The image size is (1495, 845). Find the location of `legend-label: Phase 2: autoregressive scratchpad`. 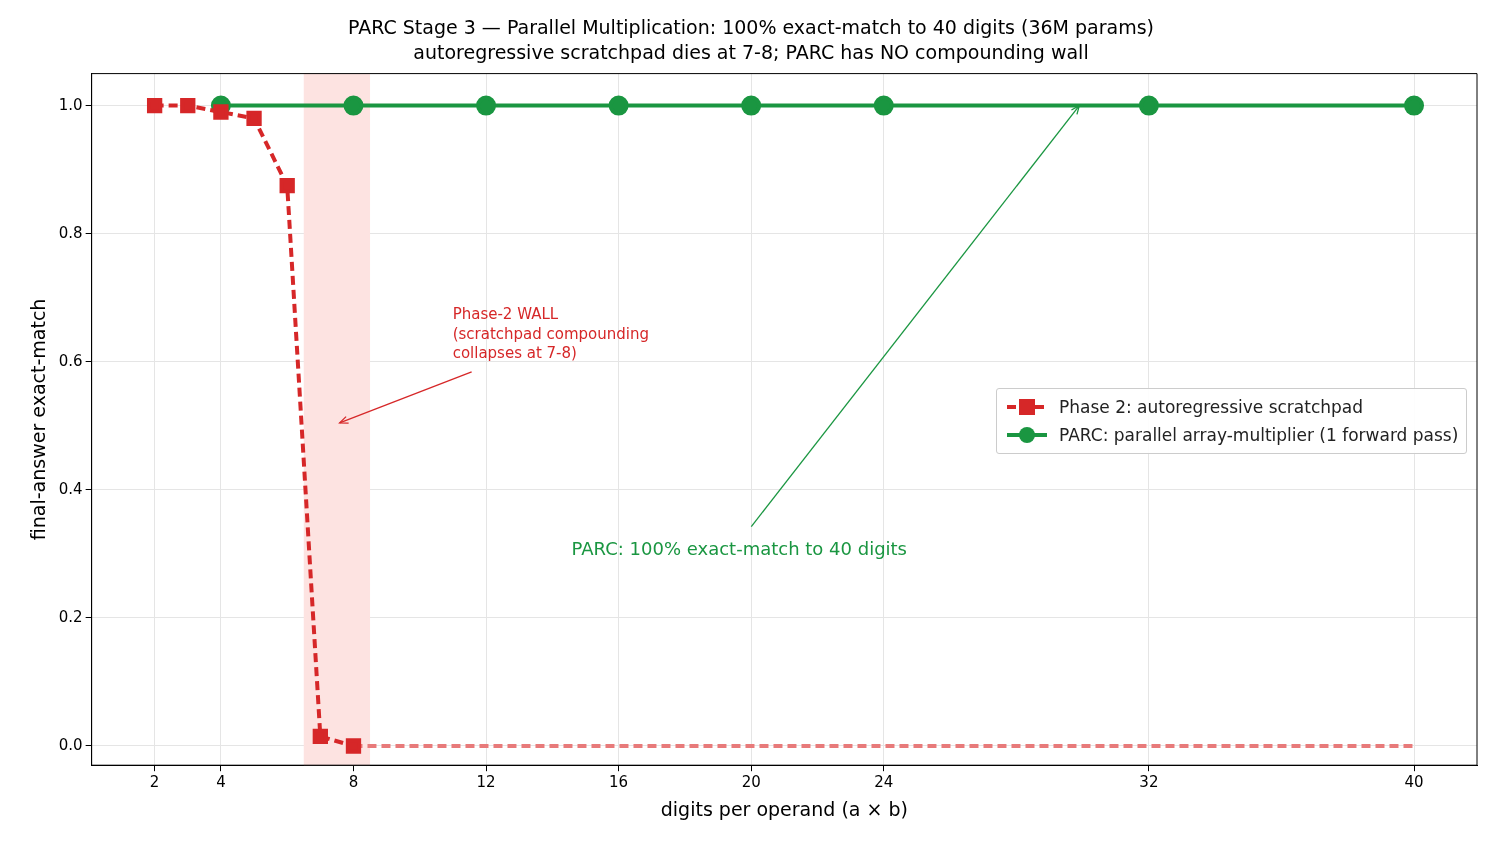

legend-label: Phase 2: autoregressive scratchpad is located at coordinates (1211, 407).